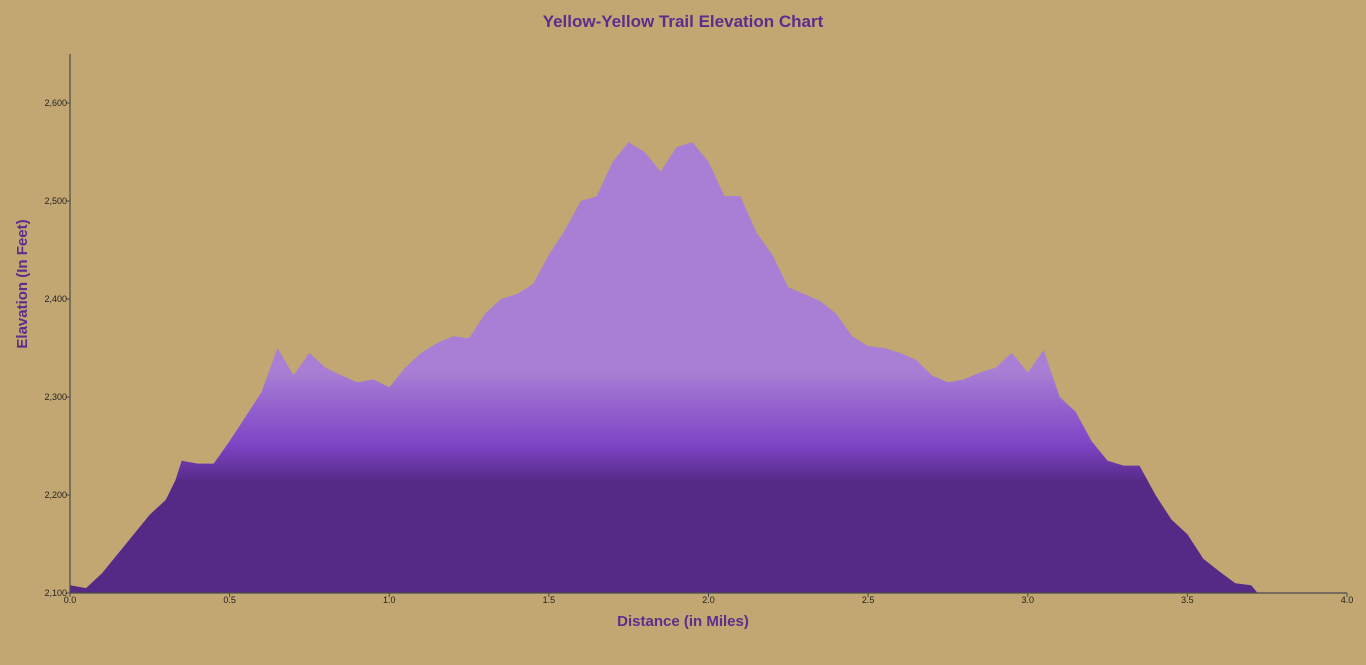  I want to click on x-tick-label: 2.0, so click(708, 600).